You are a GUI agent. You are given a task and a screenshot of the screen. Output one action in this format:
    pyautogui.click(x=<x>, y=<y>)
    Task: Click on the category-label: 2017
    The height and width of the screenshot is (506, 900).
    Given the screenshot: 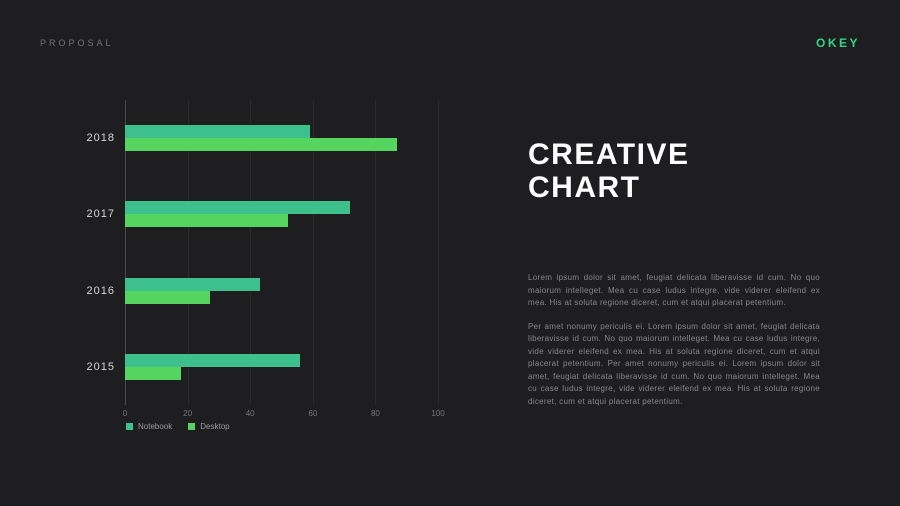 What is the action you would take?
    pyautogui.click(x=100, y=214)
    